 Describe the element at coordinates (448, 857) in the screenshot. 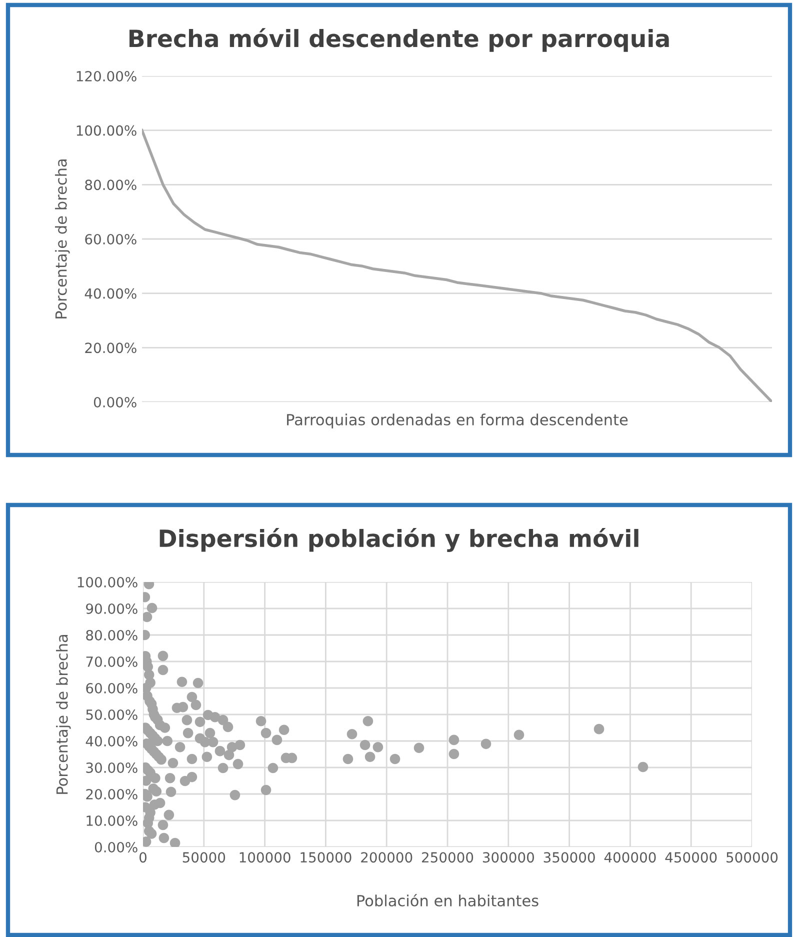

I see `x-tick-label: 250000` at that location.